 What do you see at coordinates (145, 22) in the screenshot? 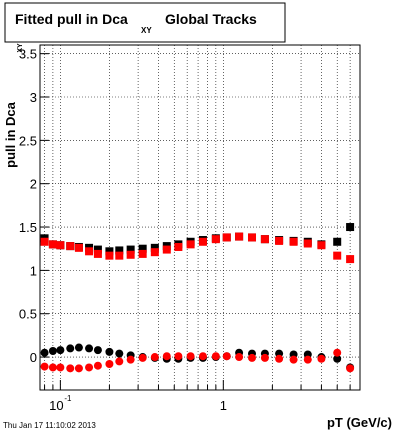
I see `title-box` at bounding box center [145, 22].